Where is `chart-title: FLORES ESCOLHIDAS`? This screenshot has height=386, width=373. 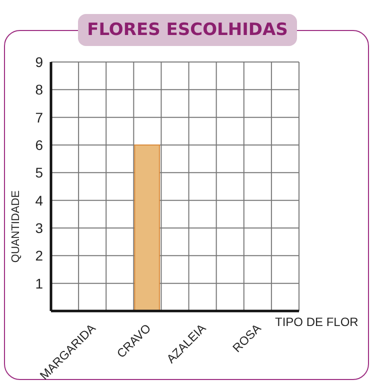 chart-title: FLORES ESCOLHIDAS is located at coordinates (187, 30).